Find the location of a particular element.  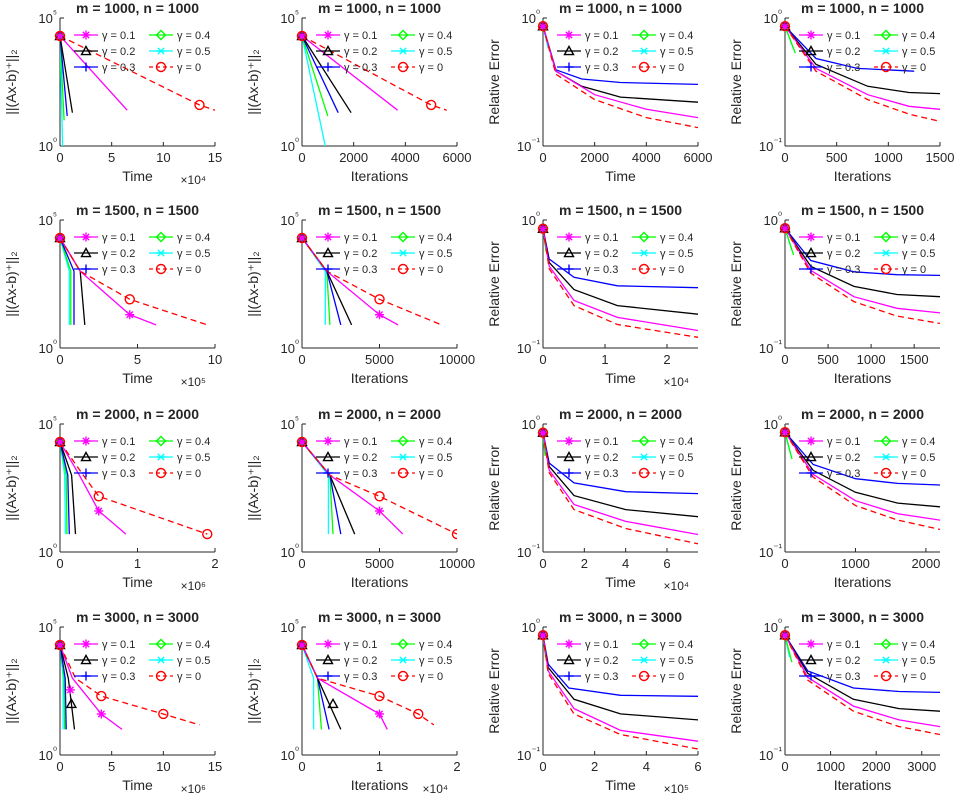

chart-16-xtick-label-3: 3000 is located at coordinates (921, 766).